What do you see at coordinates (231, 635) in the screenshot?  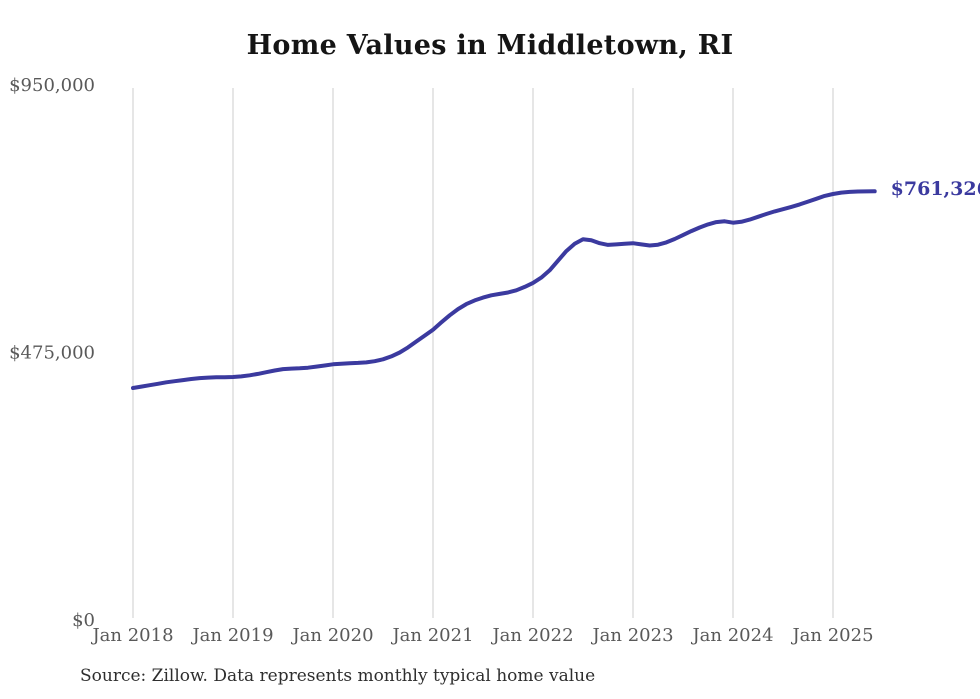 I see `x-tick-label: Jan 2019` at bounding box center [231, 635].